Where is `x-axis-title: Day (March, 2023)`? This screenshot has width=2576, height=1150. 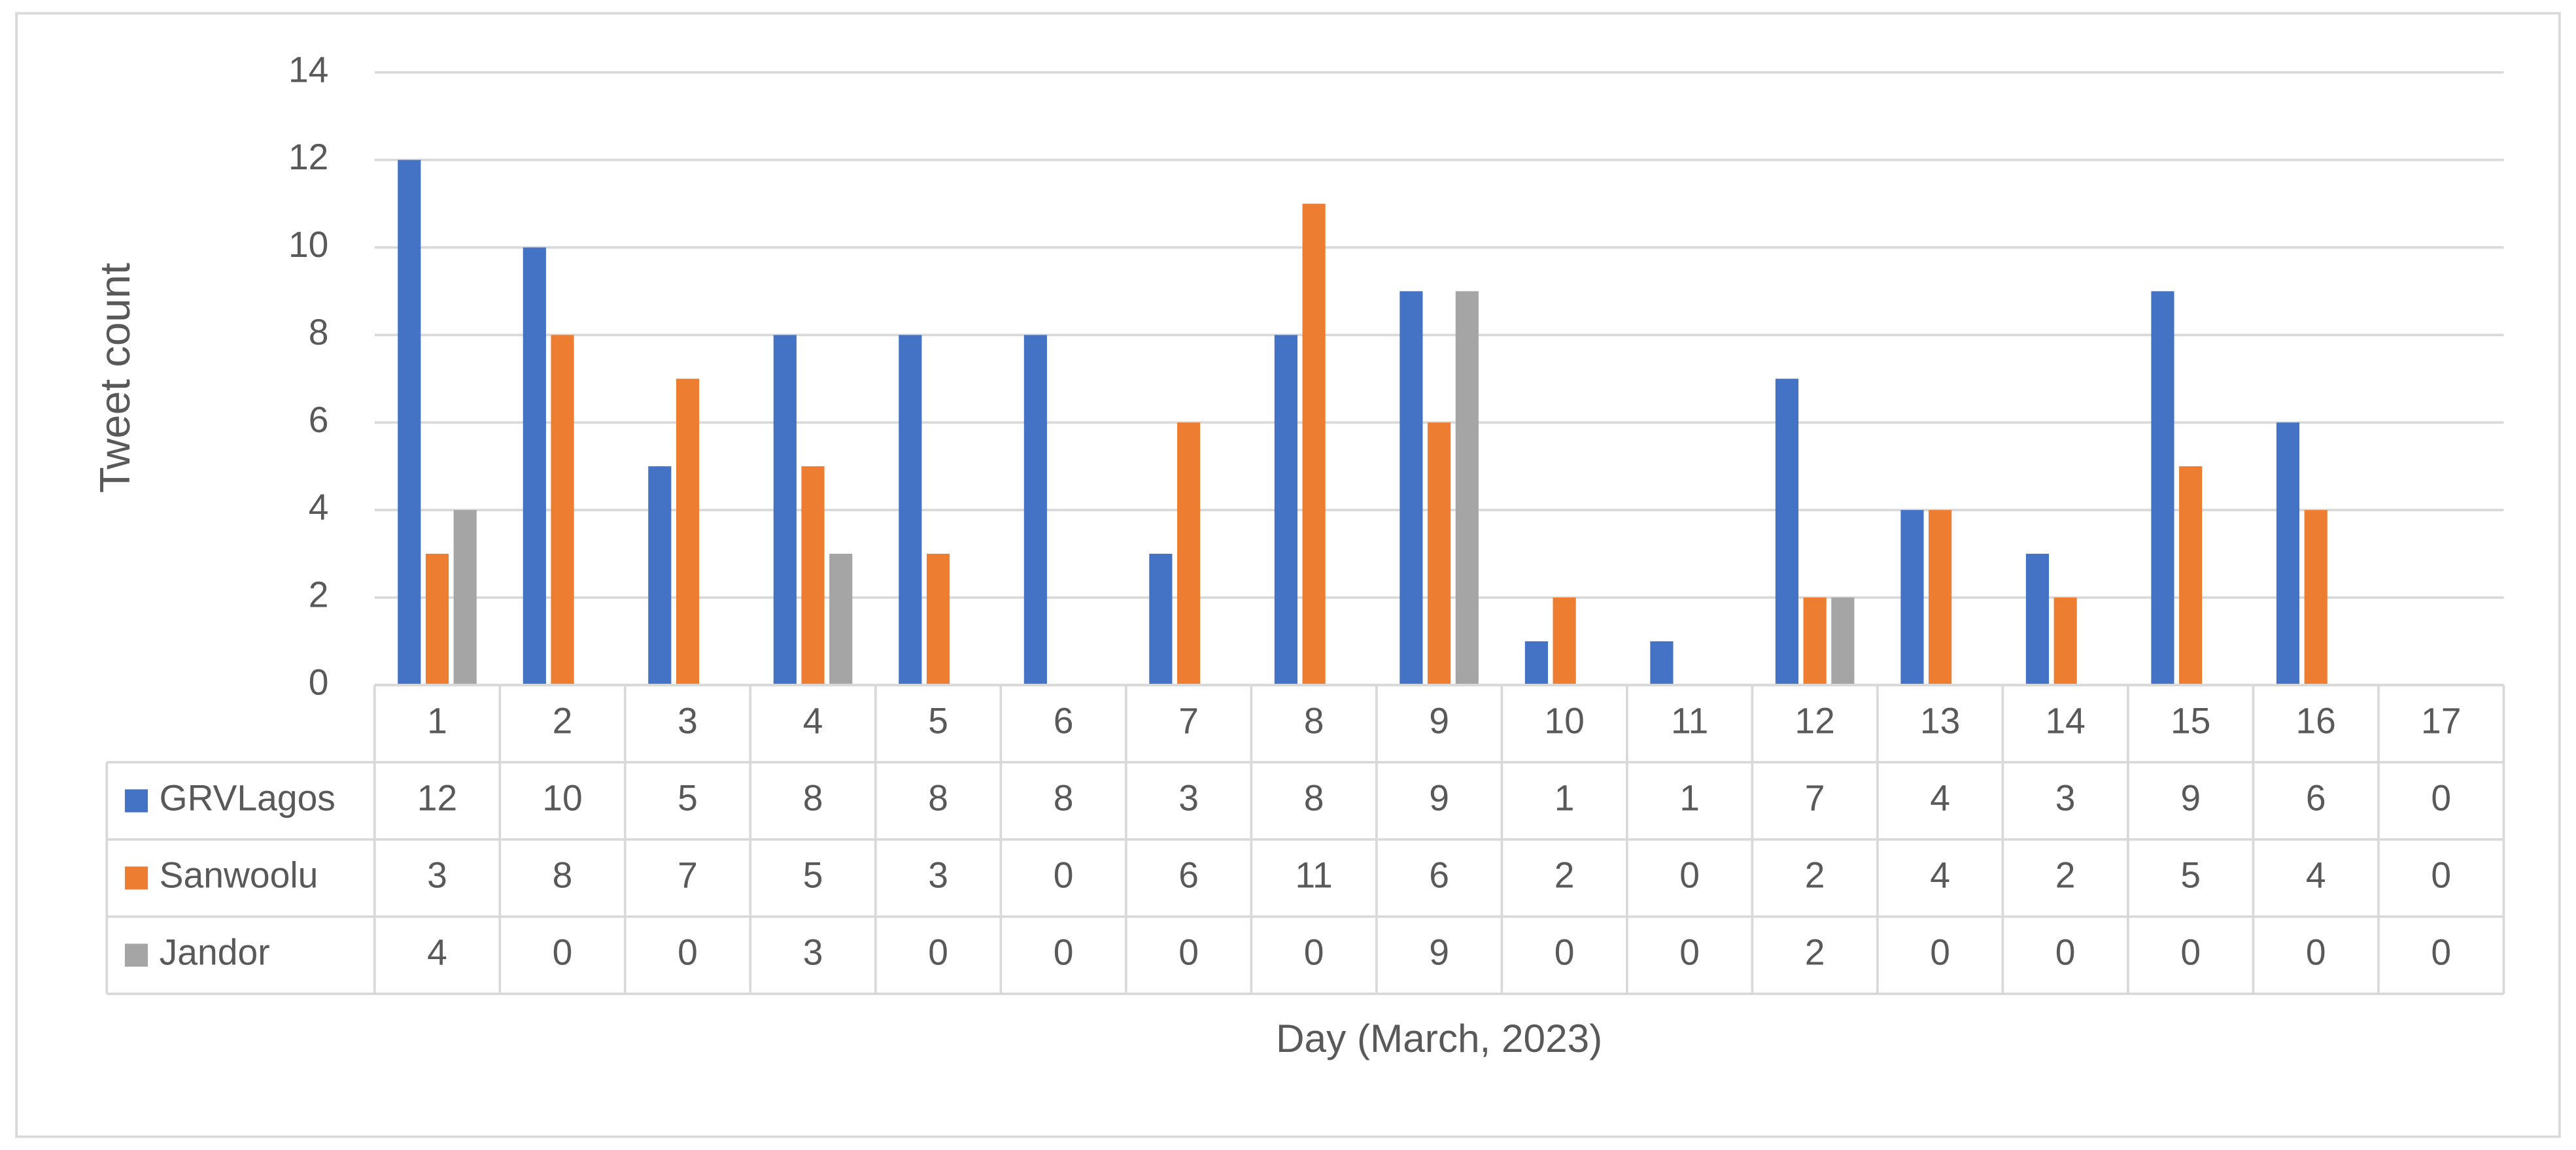
x-axis-title: Day (March, 2023) is located at coordinates (1439, 1038).